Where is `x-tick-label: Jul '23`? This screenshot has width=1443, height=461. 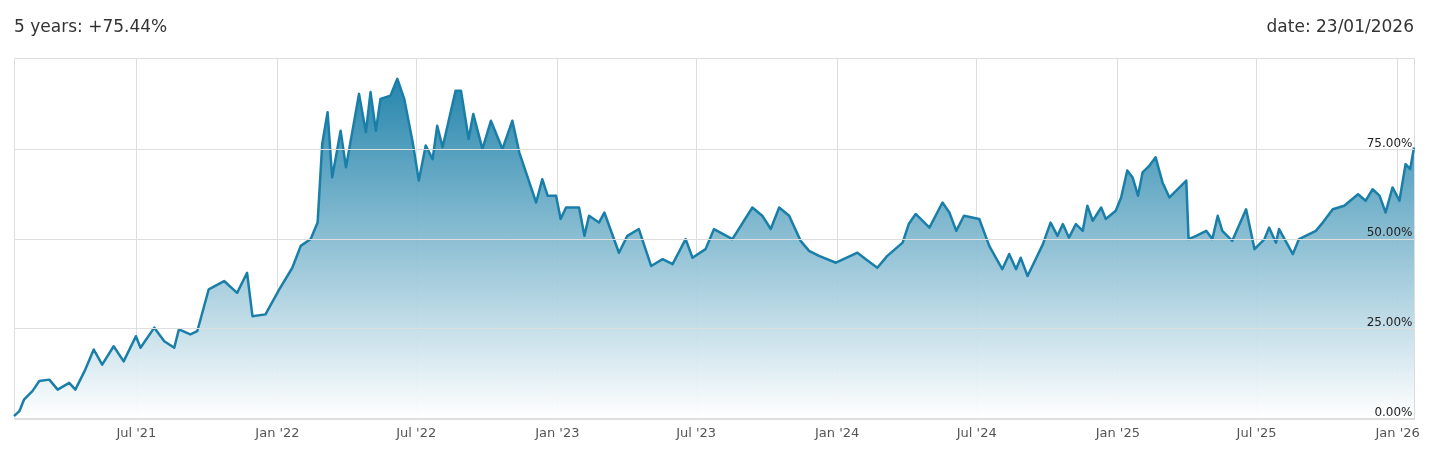 x-tick-label: Jul '23 is located at coordinates (696, 432).